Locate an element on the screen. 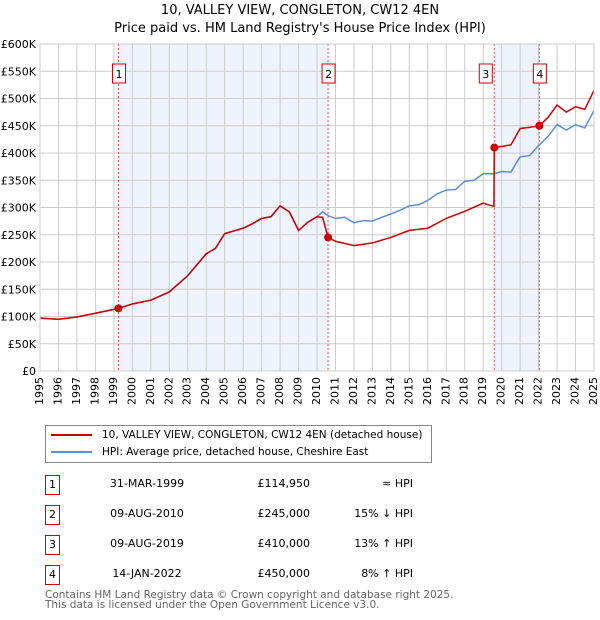  sale-price: £114,950 is located at coordinates (284, 483).